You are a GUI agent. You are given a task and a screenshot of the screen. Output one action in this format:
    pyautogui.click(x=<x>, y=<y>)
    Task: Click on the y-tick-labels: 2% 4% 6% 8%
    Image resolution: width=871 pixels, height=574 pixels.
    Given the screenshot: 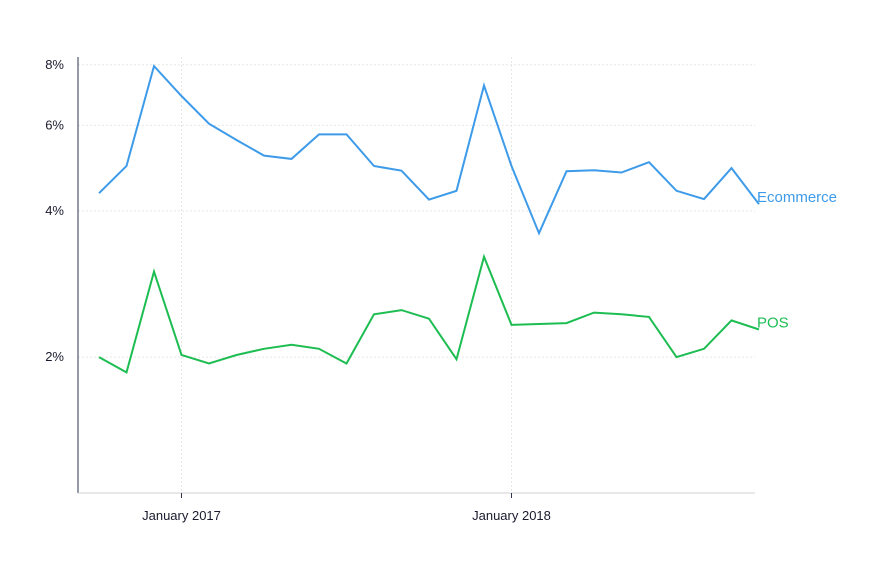 What is the action you would take?
    pyautogui.click(x=54, y=210)
    